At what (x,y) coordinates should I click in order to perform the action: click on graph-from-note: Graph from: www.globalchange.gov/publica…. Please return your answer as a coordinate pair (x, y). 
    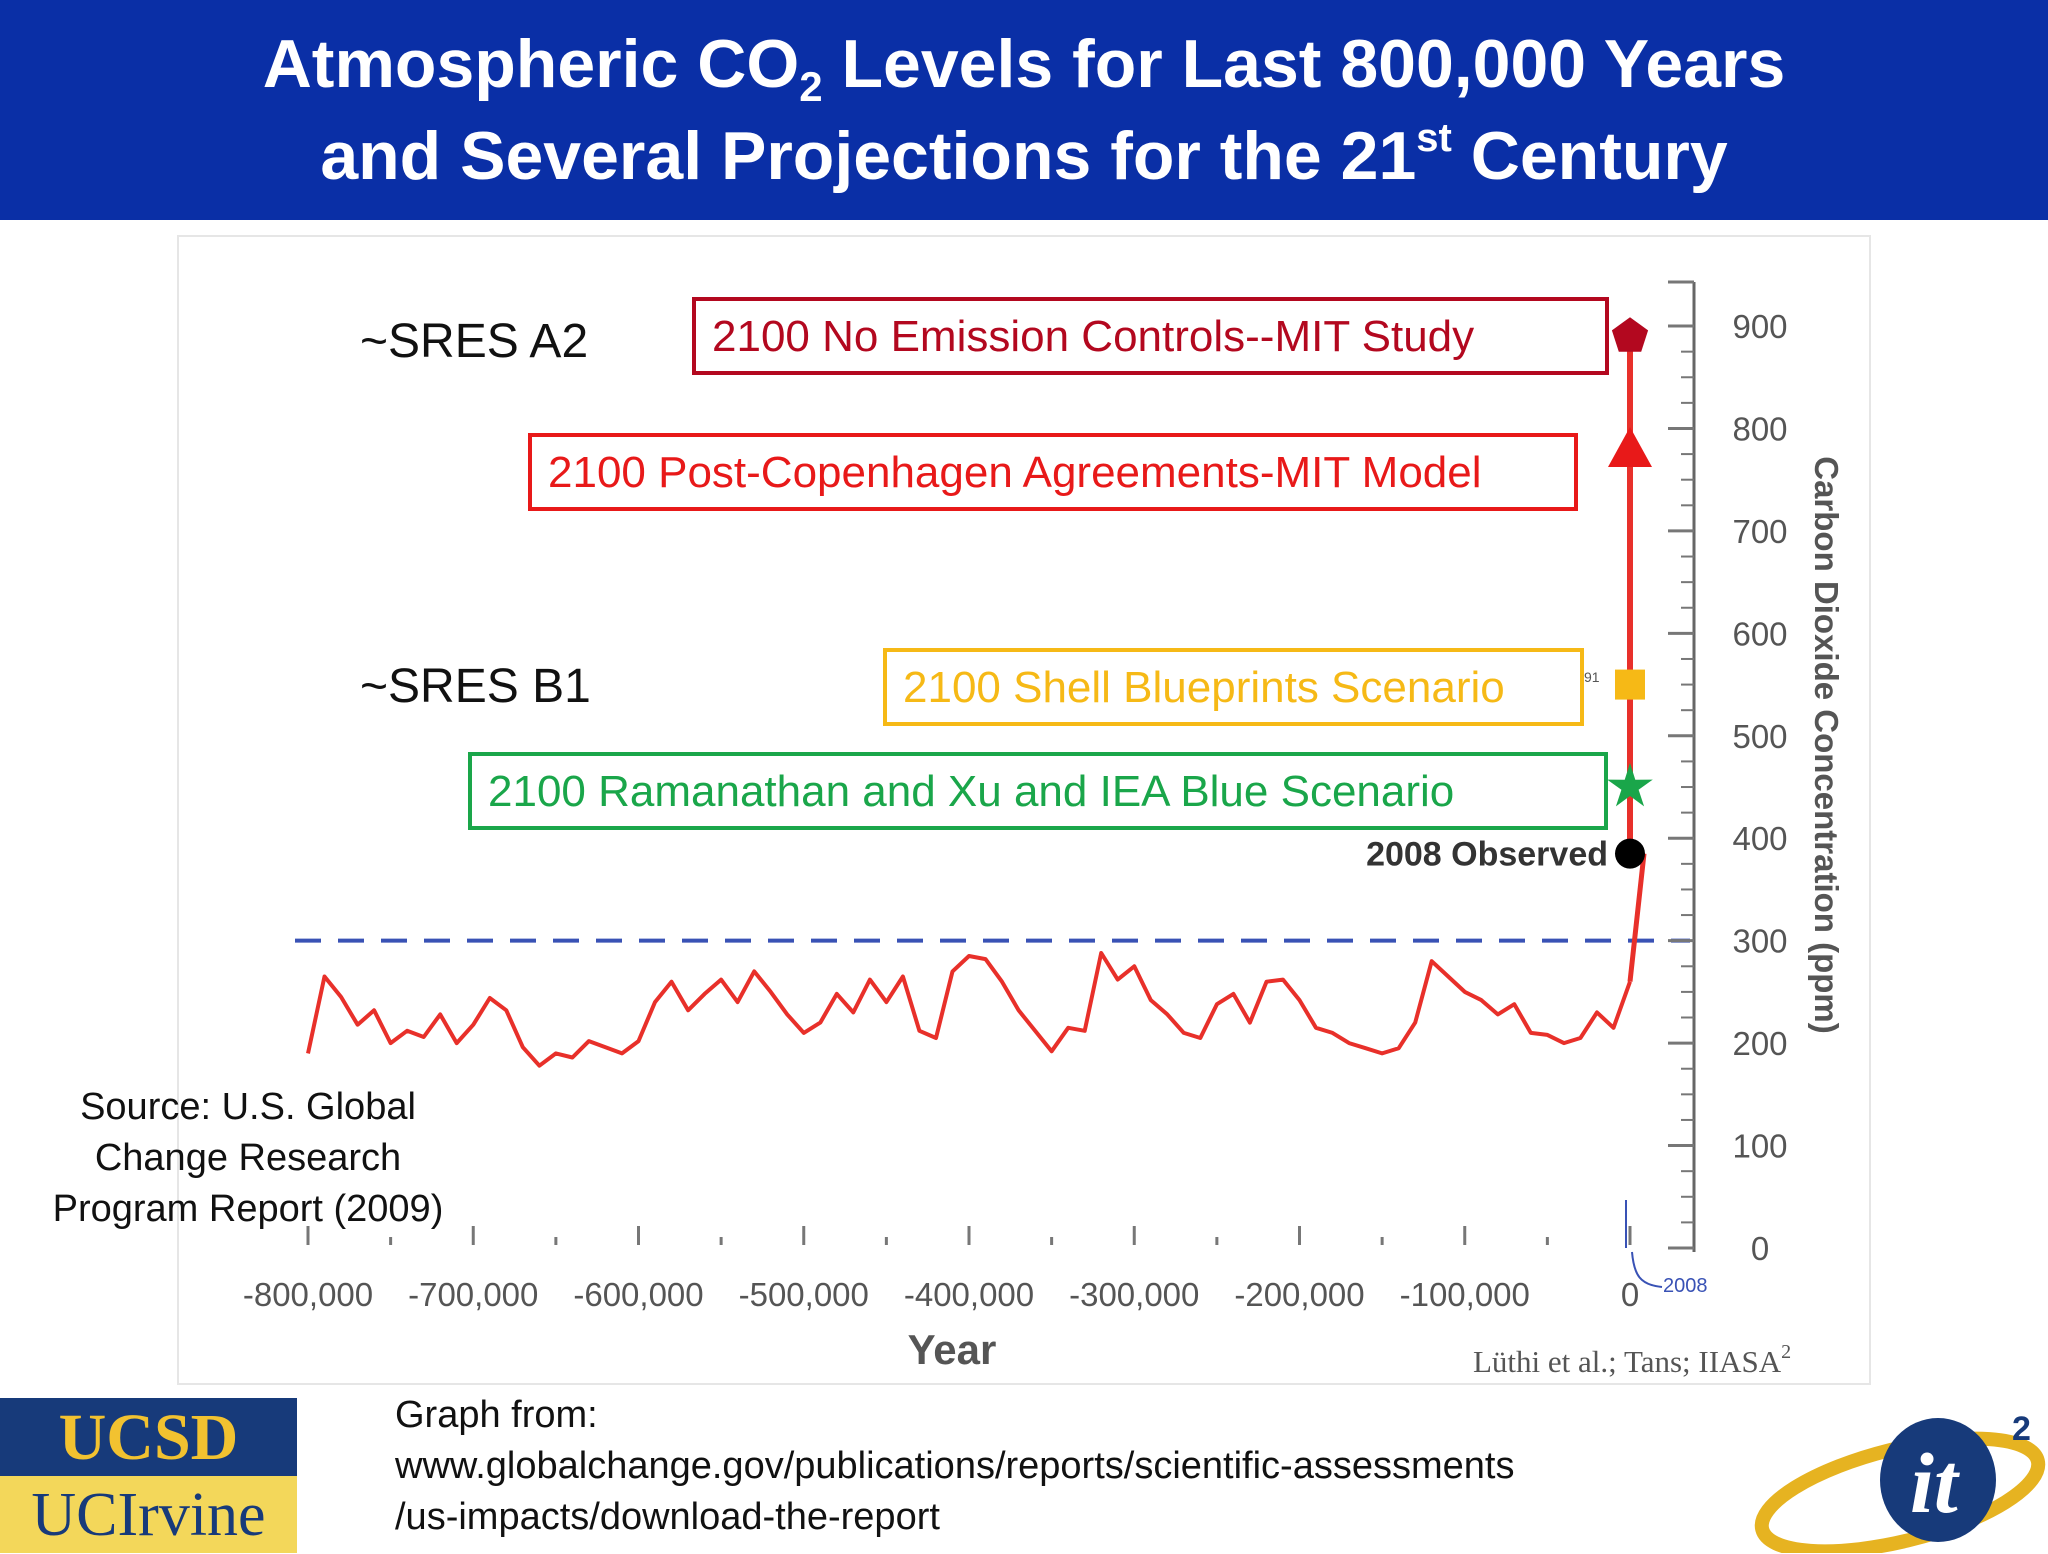
    Looking at the image, I should click on (954, 1466).